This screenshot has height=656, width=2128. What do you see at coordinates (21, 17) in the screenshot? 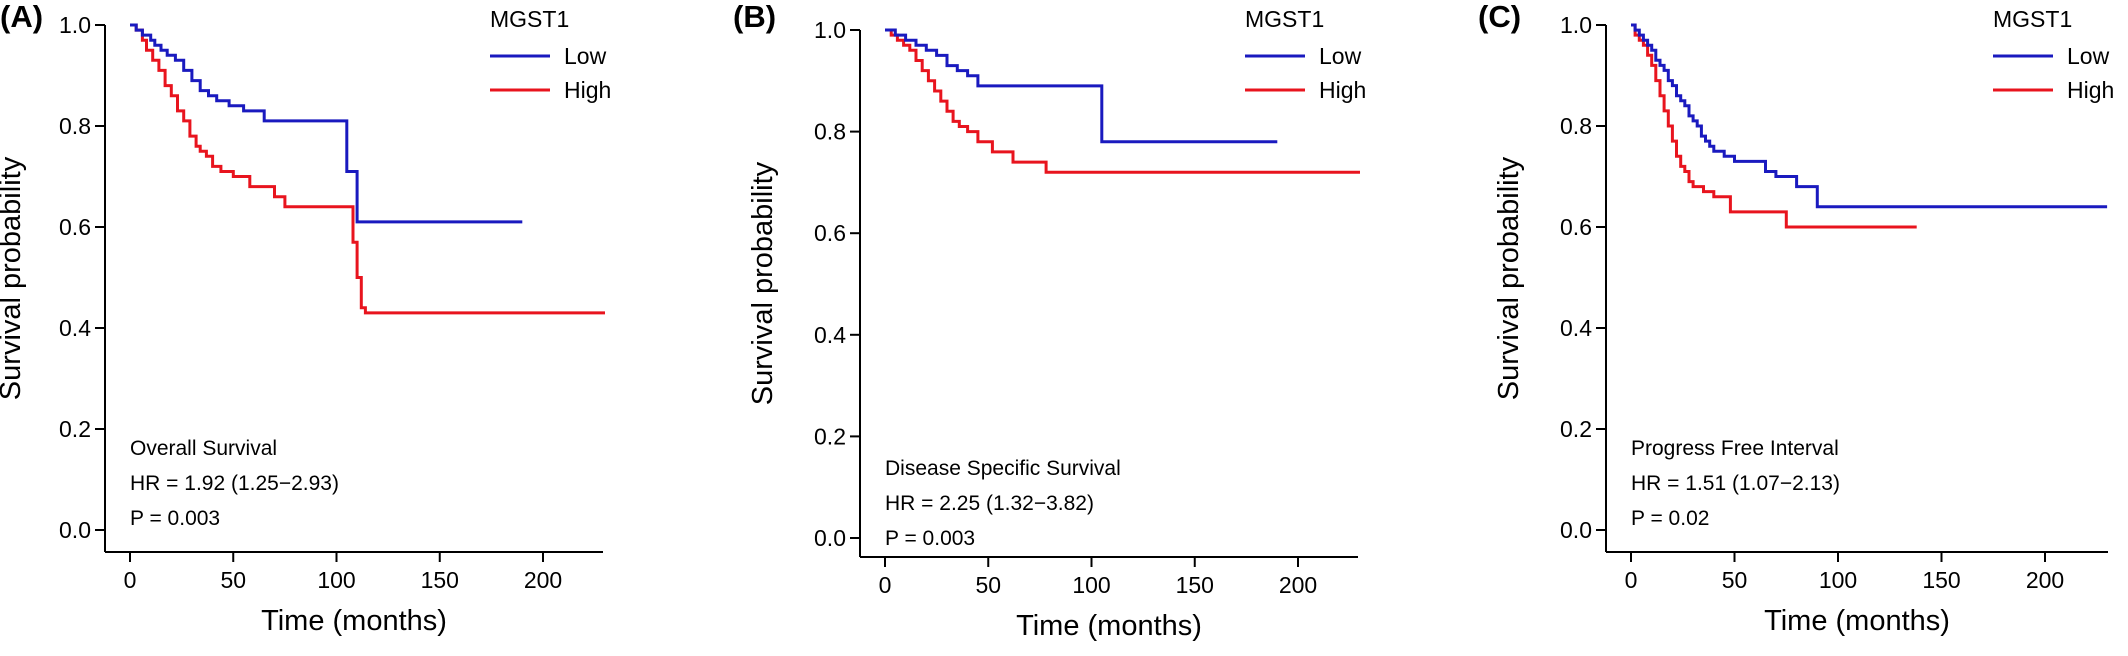
I see `panel-label: (A)` at bounding box center [21, 17].